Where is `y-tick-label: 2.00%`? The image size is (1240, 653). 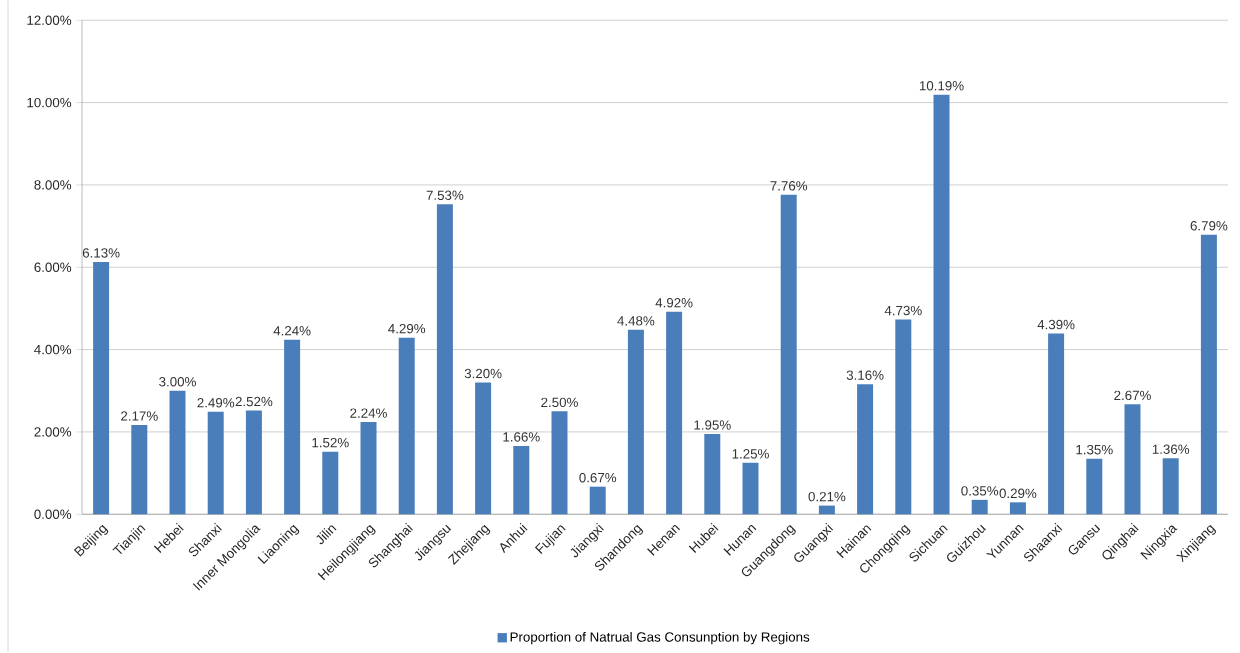
y-tick-label: 2.00% is located at coordinates (53, 432).